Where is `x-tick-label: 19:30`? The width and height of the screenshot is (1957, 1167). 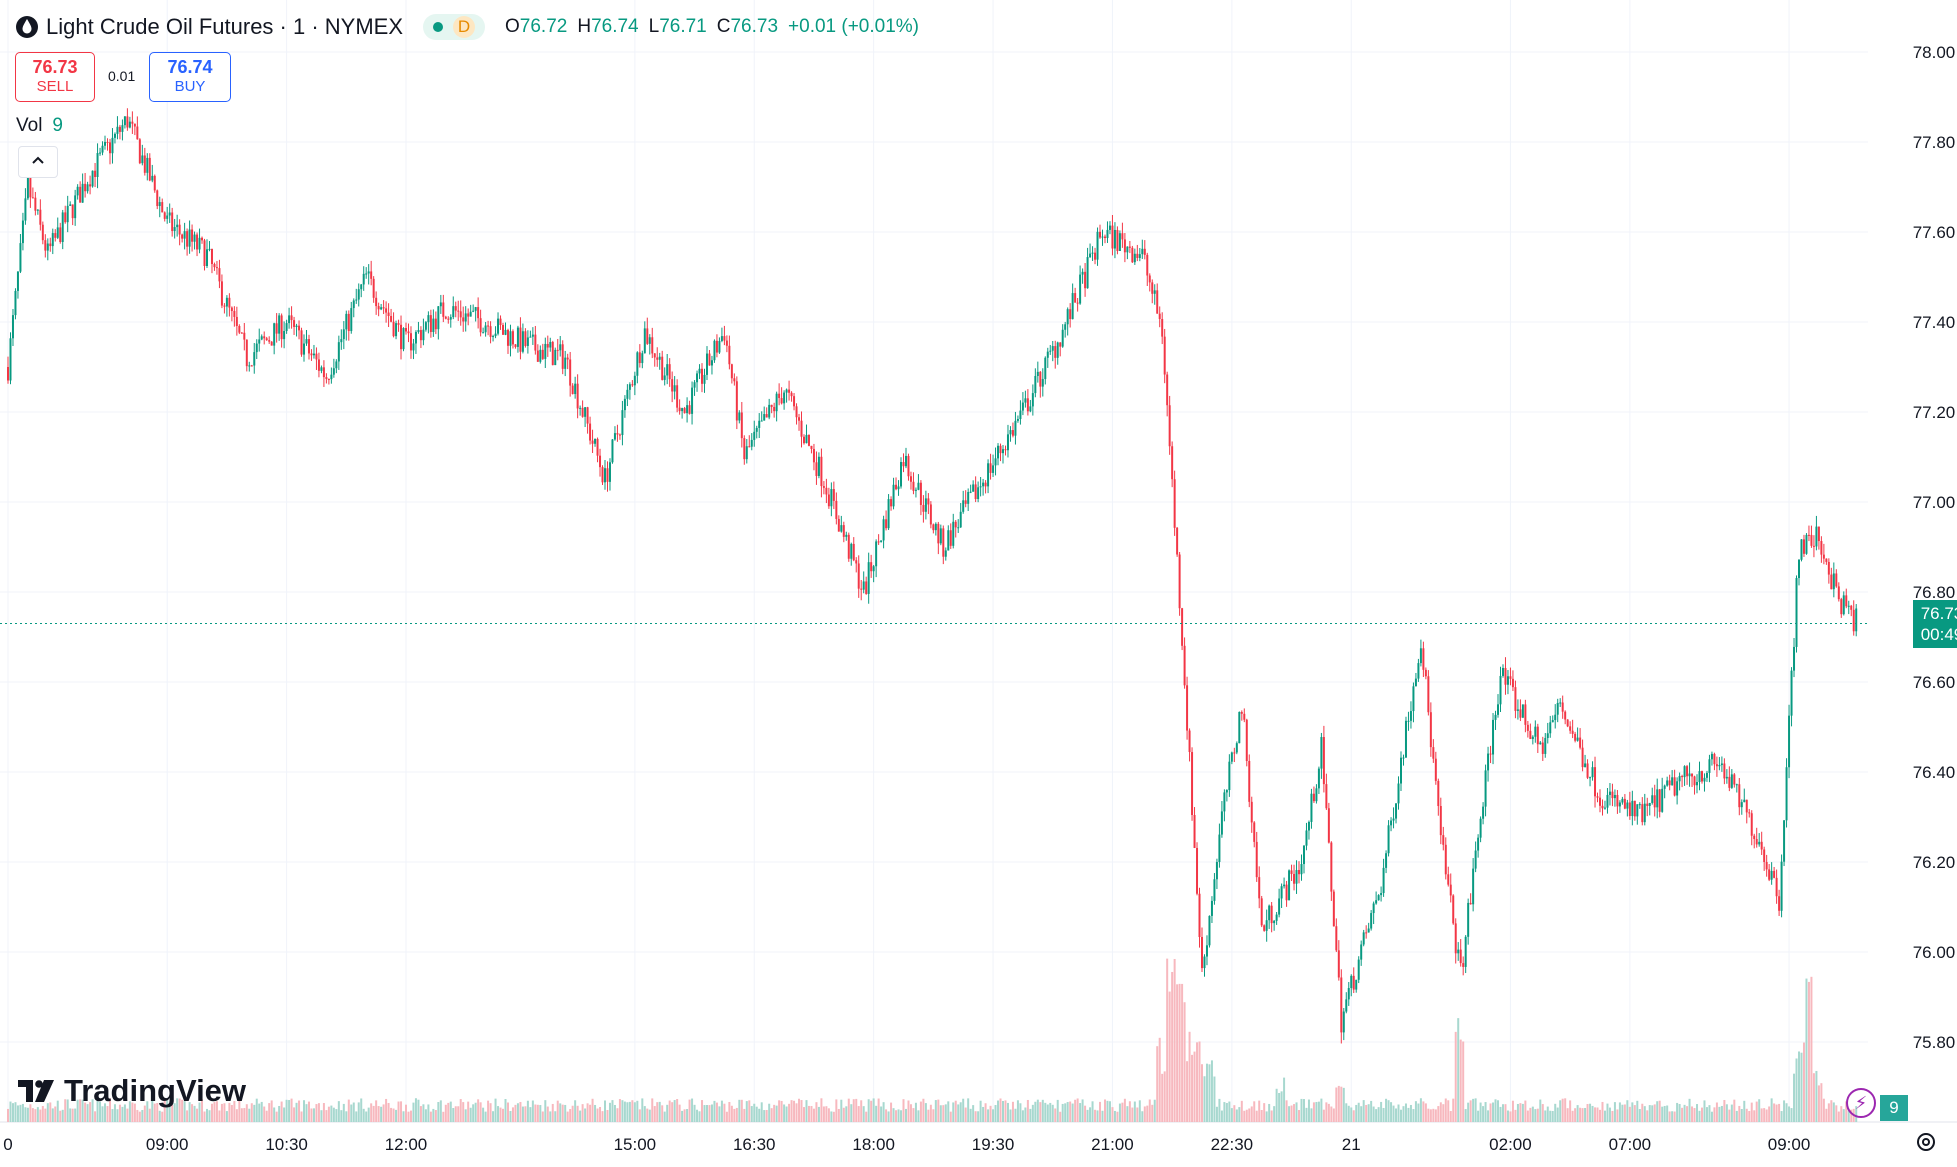 x-tick-label: 19:30 is located at coordinates (993, 1144).